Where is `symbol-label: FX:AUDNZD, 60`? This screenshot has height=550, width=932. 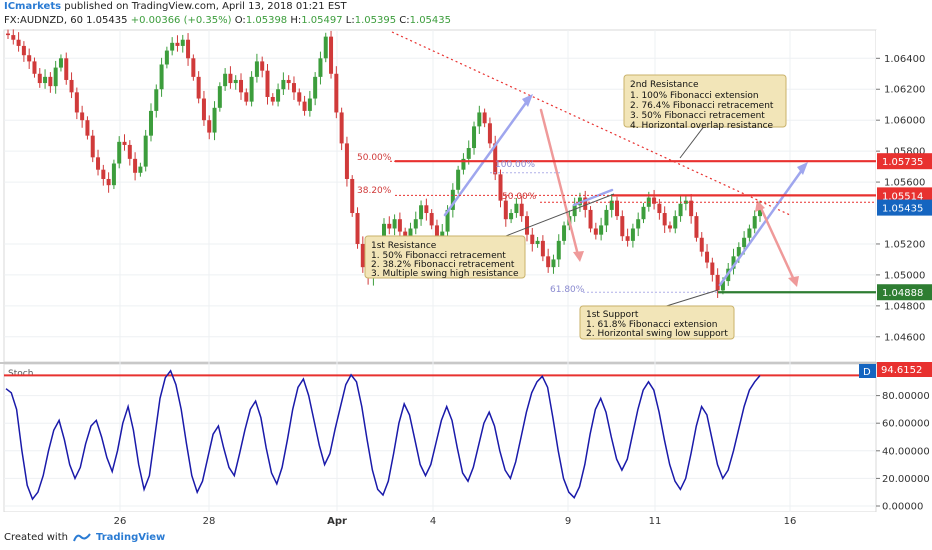 symbol-label: FX:AUDNZD, 60 is located at coordinates (43, 20).